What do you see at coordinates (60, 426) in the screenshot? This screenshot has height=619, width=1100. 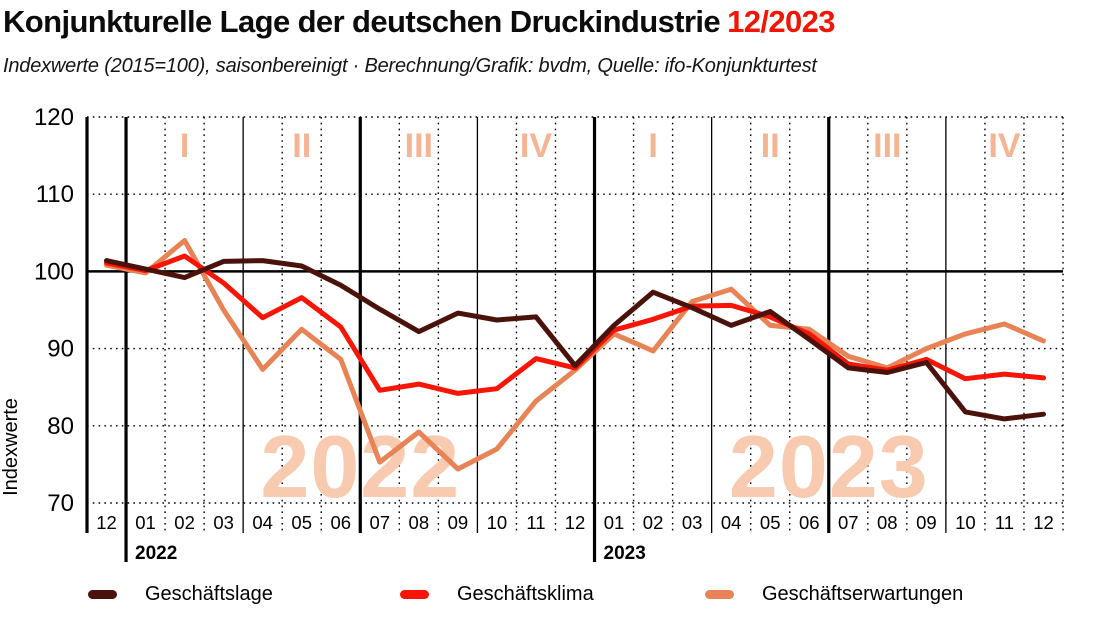 I see `y-tick-label-80: 80` at bounding box center [60, 426].